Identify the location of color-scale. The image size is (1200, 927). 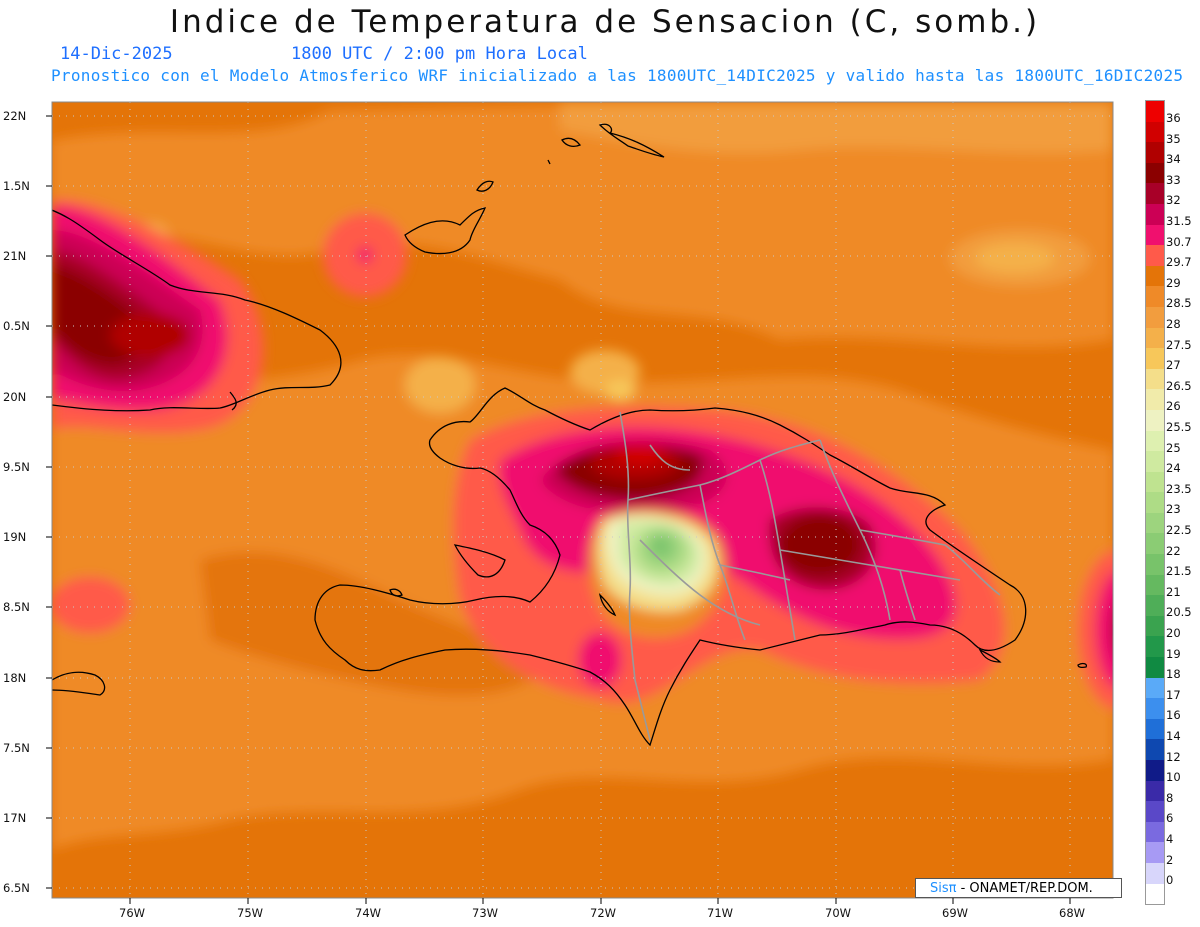
(1155, 503).